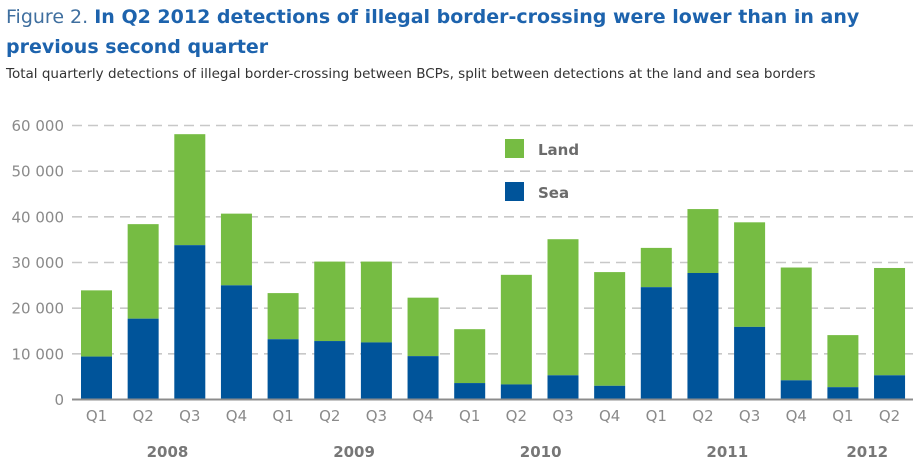 This screenshot has width=921, height=468. What do you see at coordinates (514, 191) in the screenshot?
I see `legend-swatch-sea` at bounding box center [514, 191].